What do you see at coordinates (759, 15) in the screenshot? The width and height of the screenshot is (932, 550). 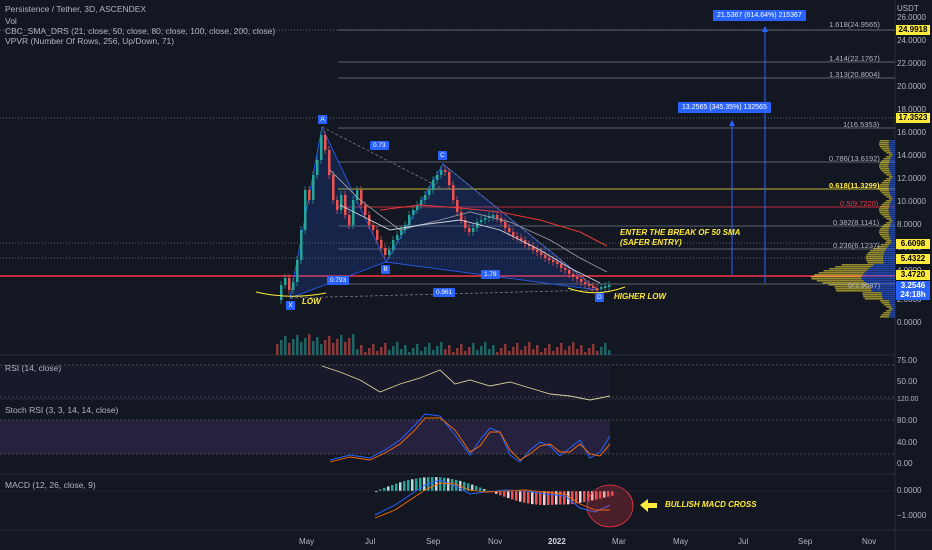 I see `measure-label-large: 21.5367 (614.64%) 215367` at bounding box center [759, 15].